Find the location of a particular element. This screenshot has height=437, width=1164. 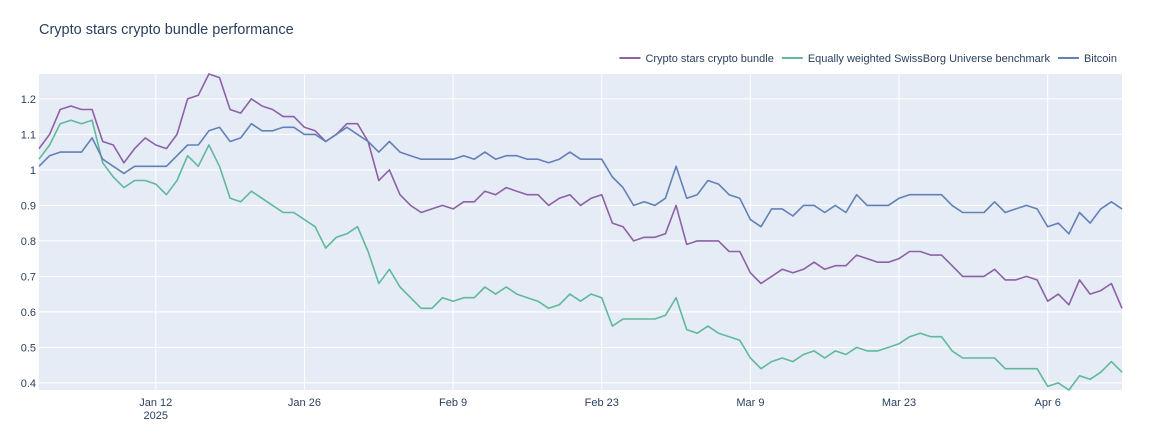

y-tick-label: 1.2 is located at coordinates (28, 100).